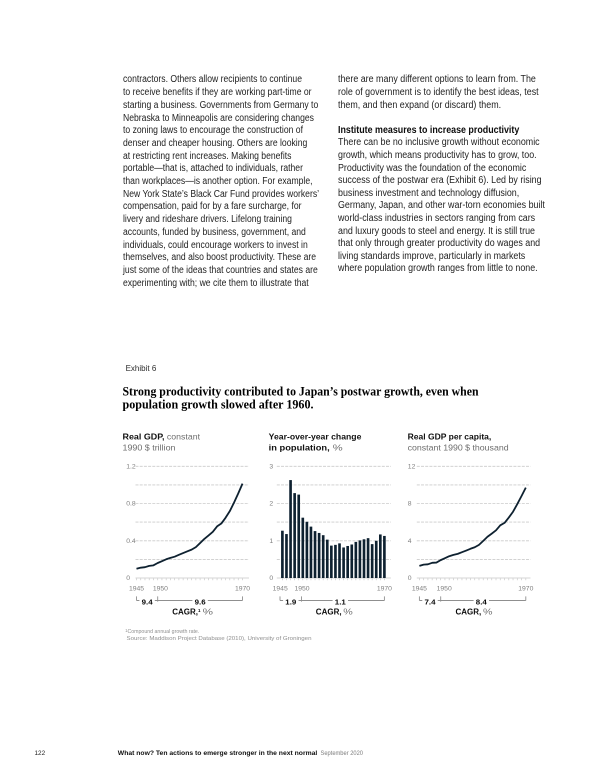 The height and width of the screenshot is (776, 600). I want to click on svg-text: 8, so click(410, 504).